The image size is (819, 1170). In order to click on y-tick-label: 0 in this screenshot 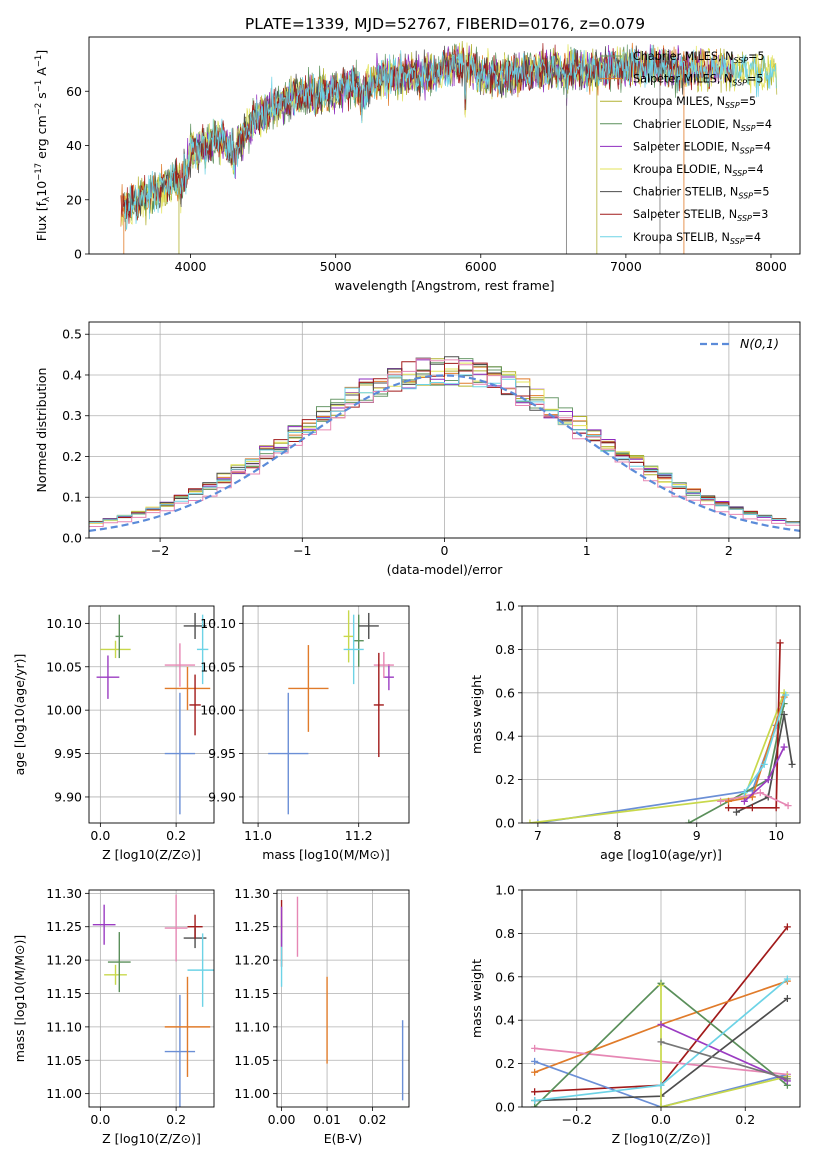, I will do `click(78, 254)`.